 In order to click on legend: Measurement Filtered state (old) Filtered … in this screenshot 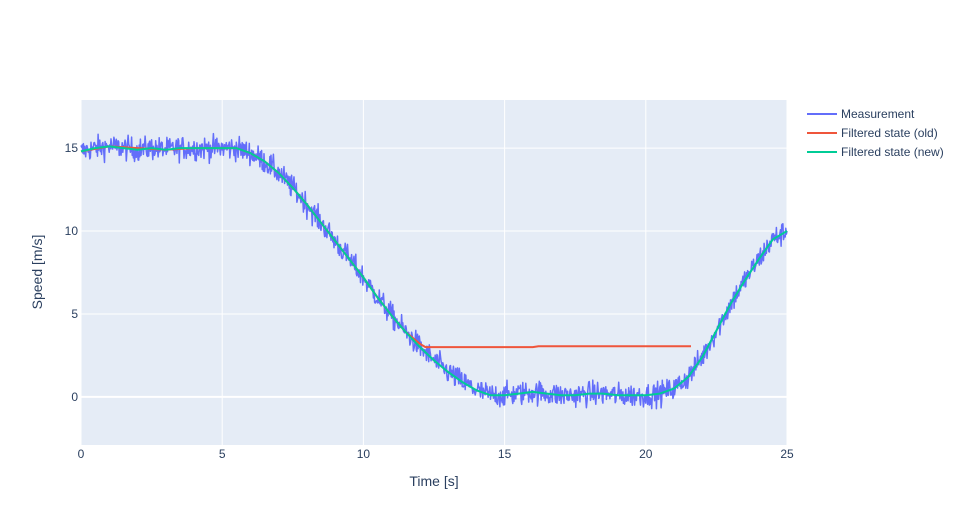, I will do `click(875, 133)`.